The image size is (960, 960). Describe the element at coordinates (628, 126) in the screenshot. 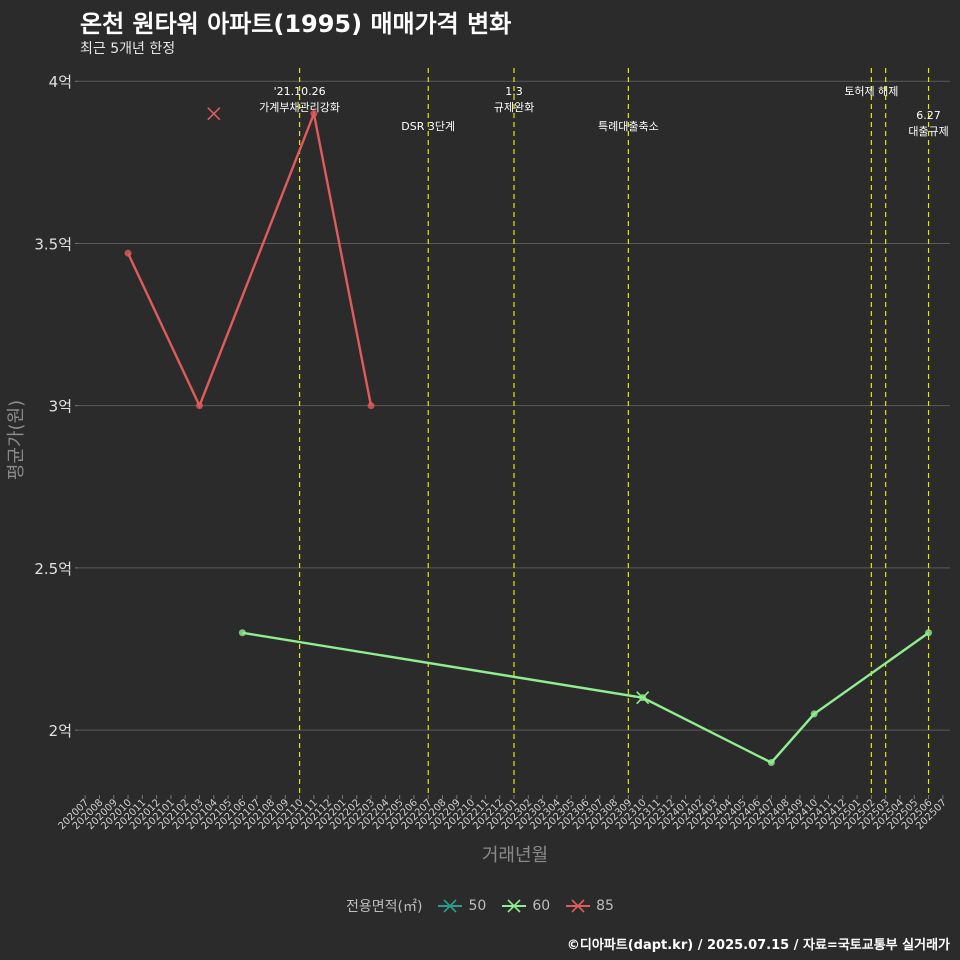

I see `event-label: 특례대출축소` at that location.